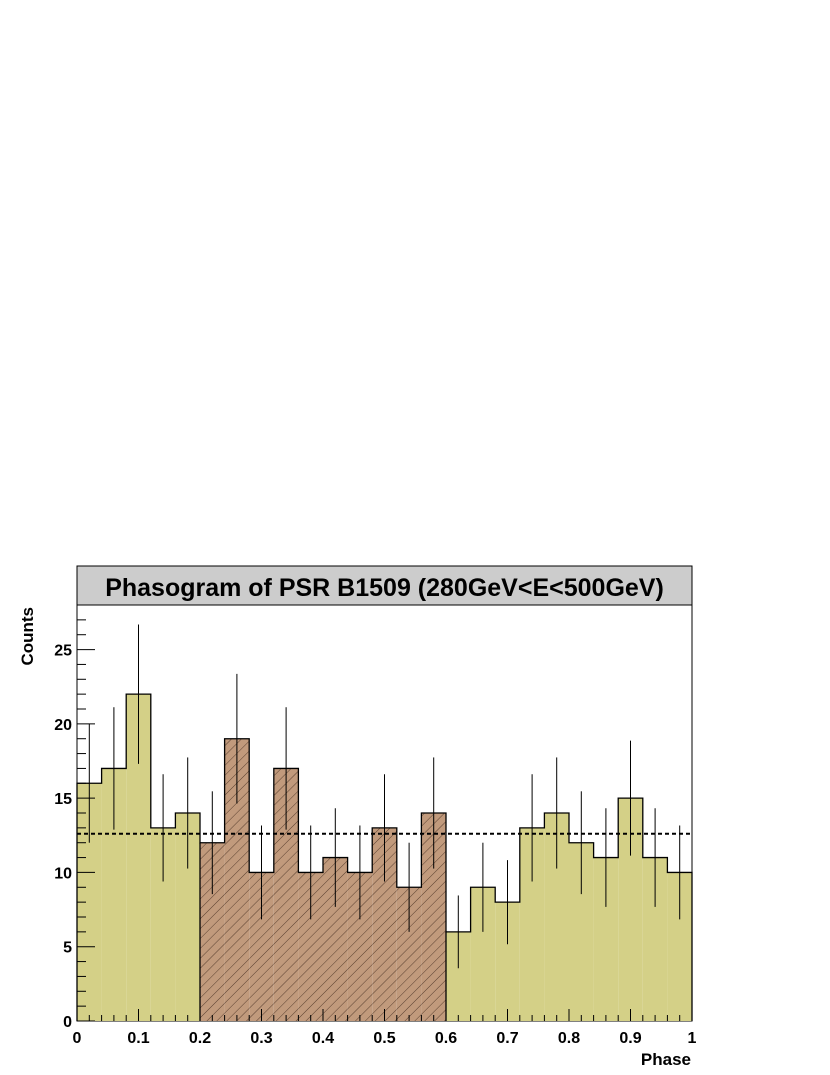  Describe the element at coordinates (77, 1038) in the screenshot. I see `x-tick-label: 0` at that location.